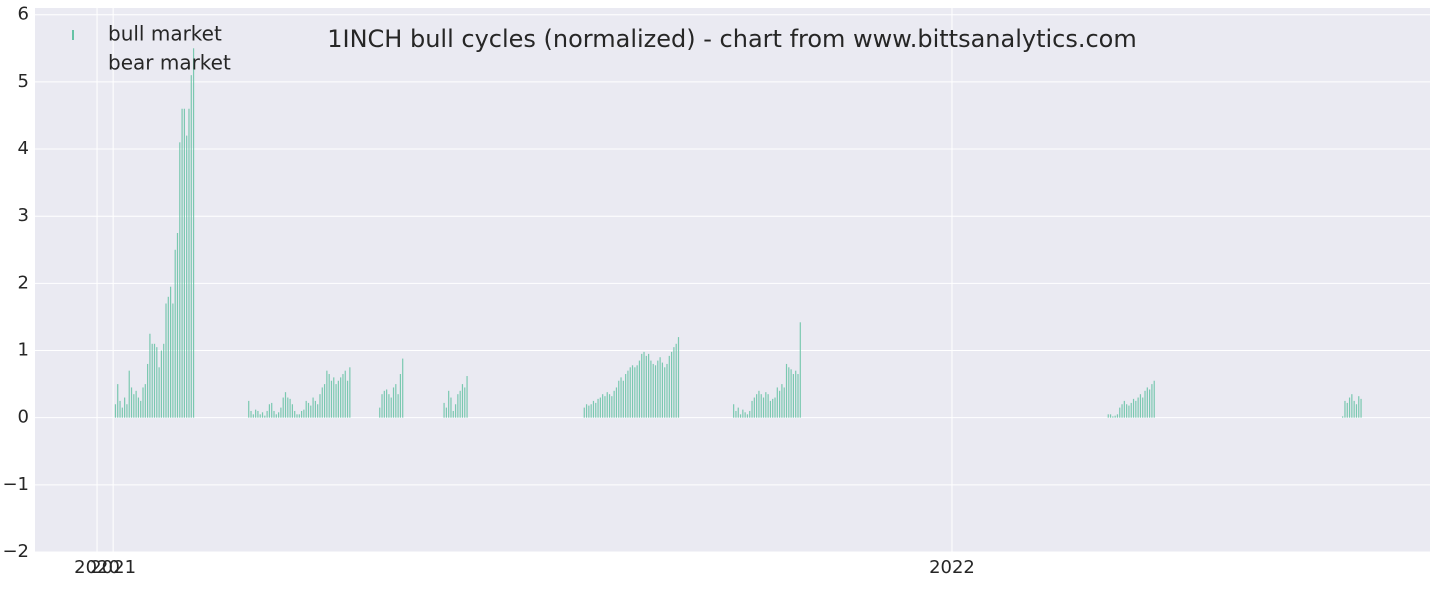 Image resolution: width=1436 pixels, height=589 pixels. I want to click on y-tick-label: 5, so click(23, 81).